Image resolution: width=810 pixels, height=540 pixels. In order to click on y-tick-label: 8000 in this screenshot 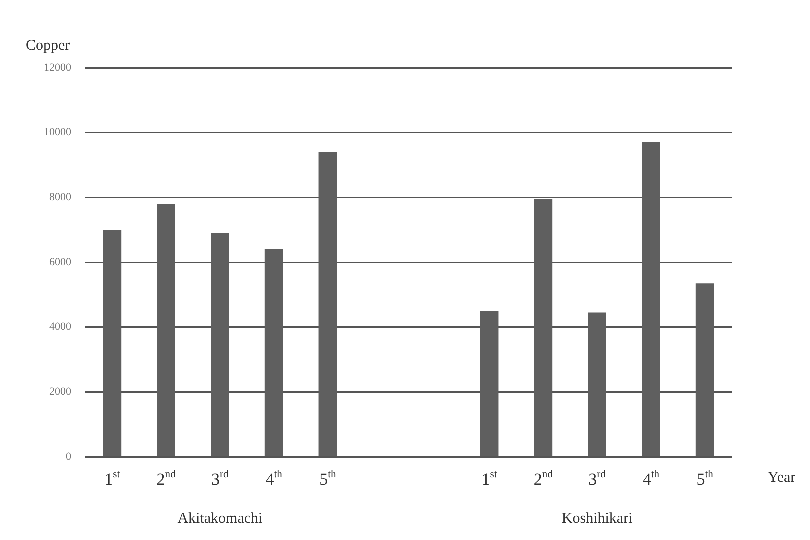, I will do `click(61, 198)`.